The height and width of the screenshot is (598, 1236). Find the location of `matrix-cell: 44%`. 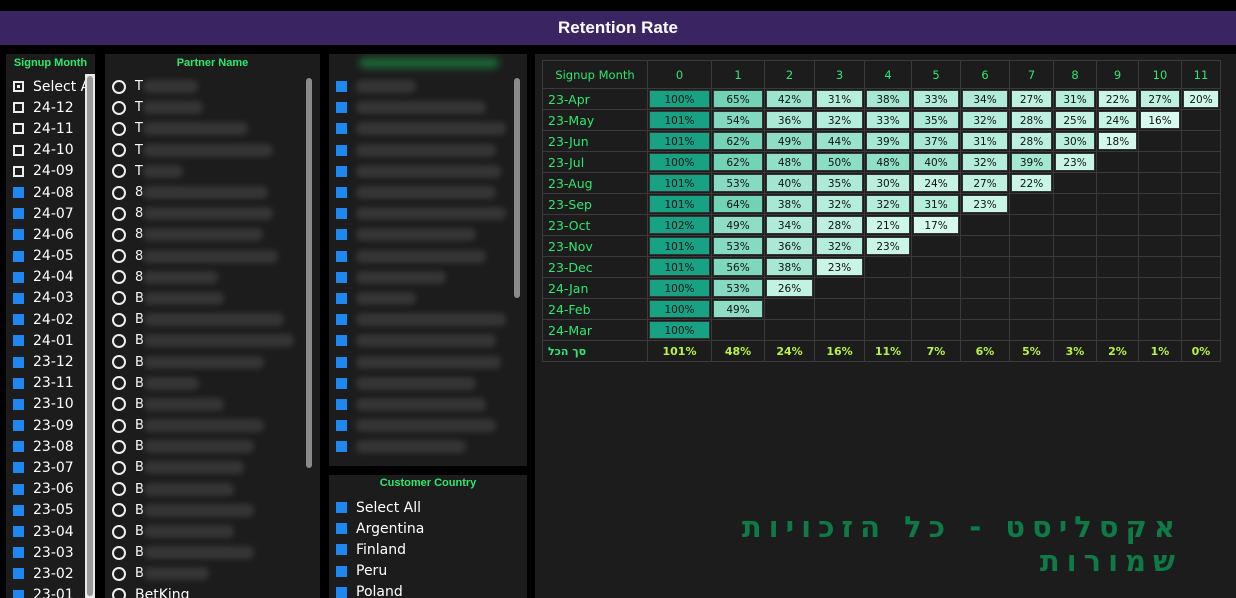

matrix-cell: 44% is located at coordinates (839, 141).